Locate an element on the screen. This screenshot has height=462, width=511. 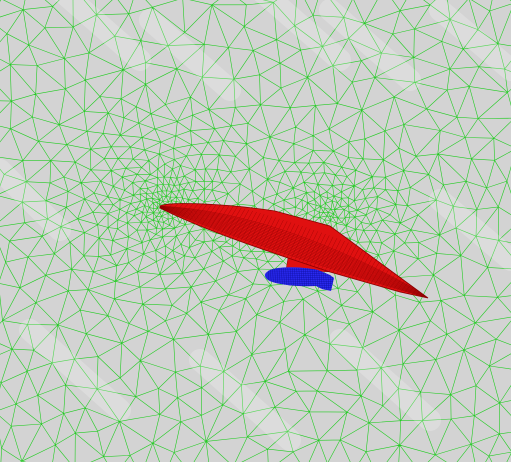
wing-outline is located at coordinates (294, 251).